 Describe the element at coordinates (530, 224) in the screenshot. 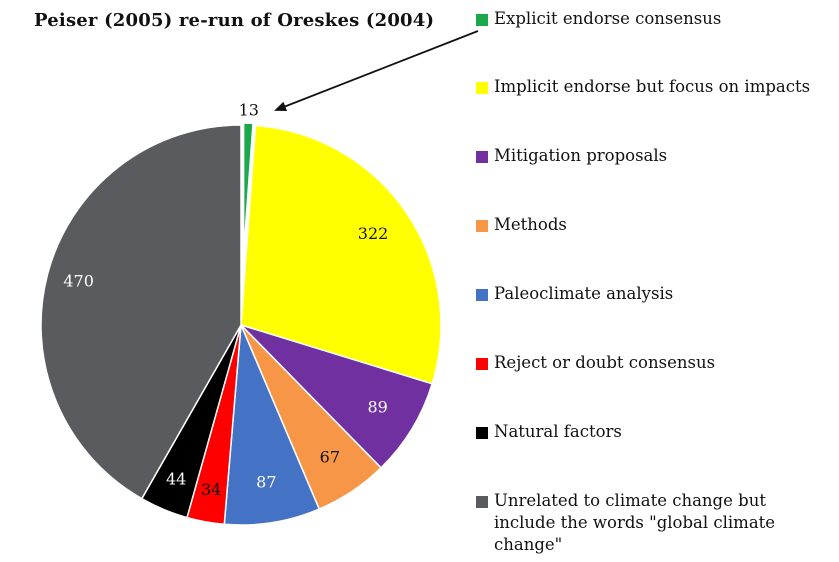

I see `legend-label: Methods` at that location.